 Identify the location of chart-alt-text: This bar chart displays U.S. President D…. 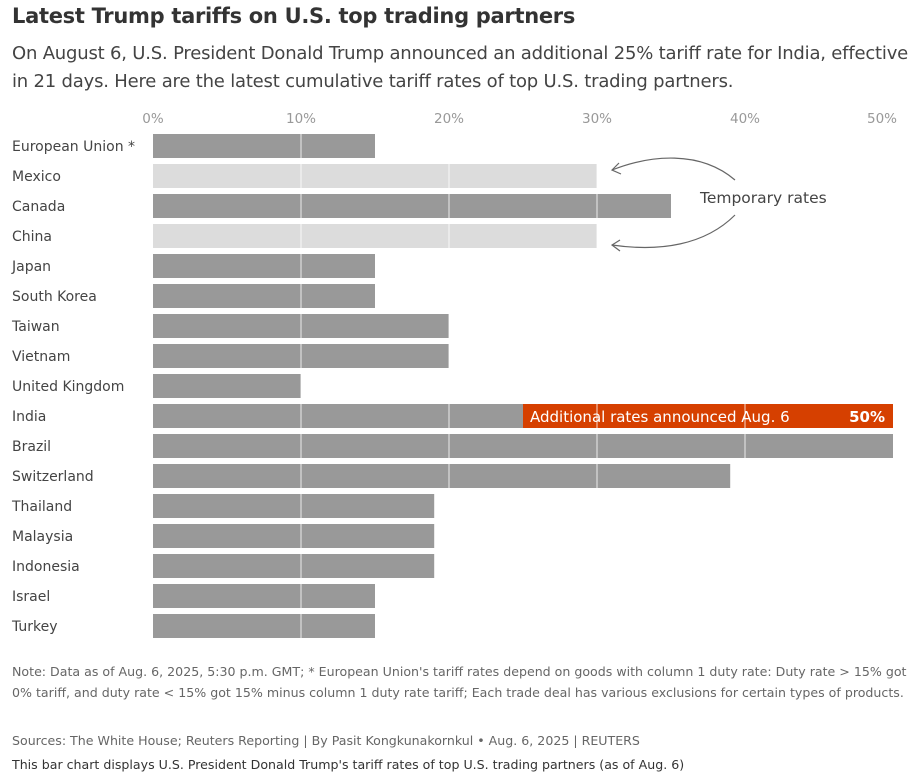
(348, 764).